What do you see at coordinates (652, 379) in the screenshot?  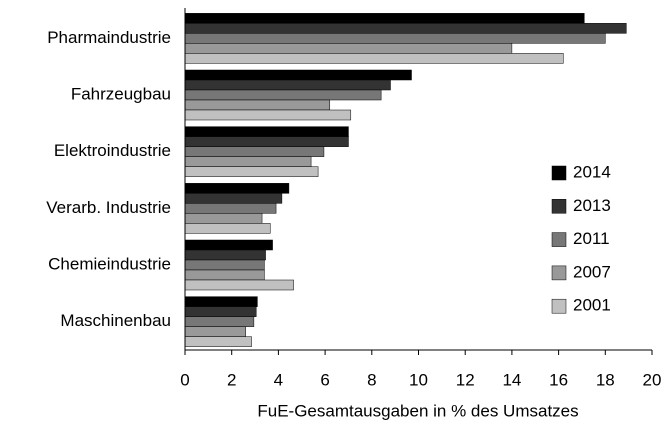 I see `x-tick-label: 20` at bounding box center [652, 379].